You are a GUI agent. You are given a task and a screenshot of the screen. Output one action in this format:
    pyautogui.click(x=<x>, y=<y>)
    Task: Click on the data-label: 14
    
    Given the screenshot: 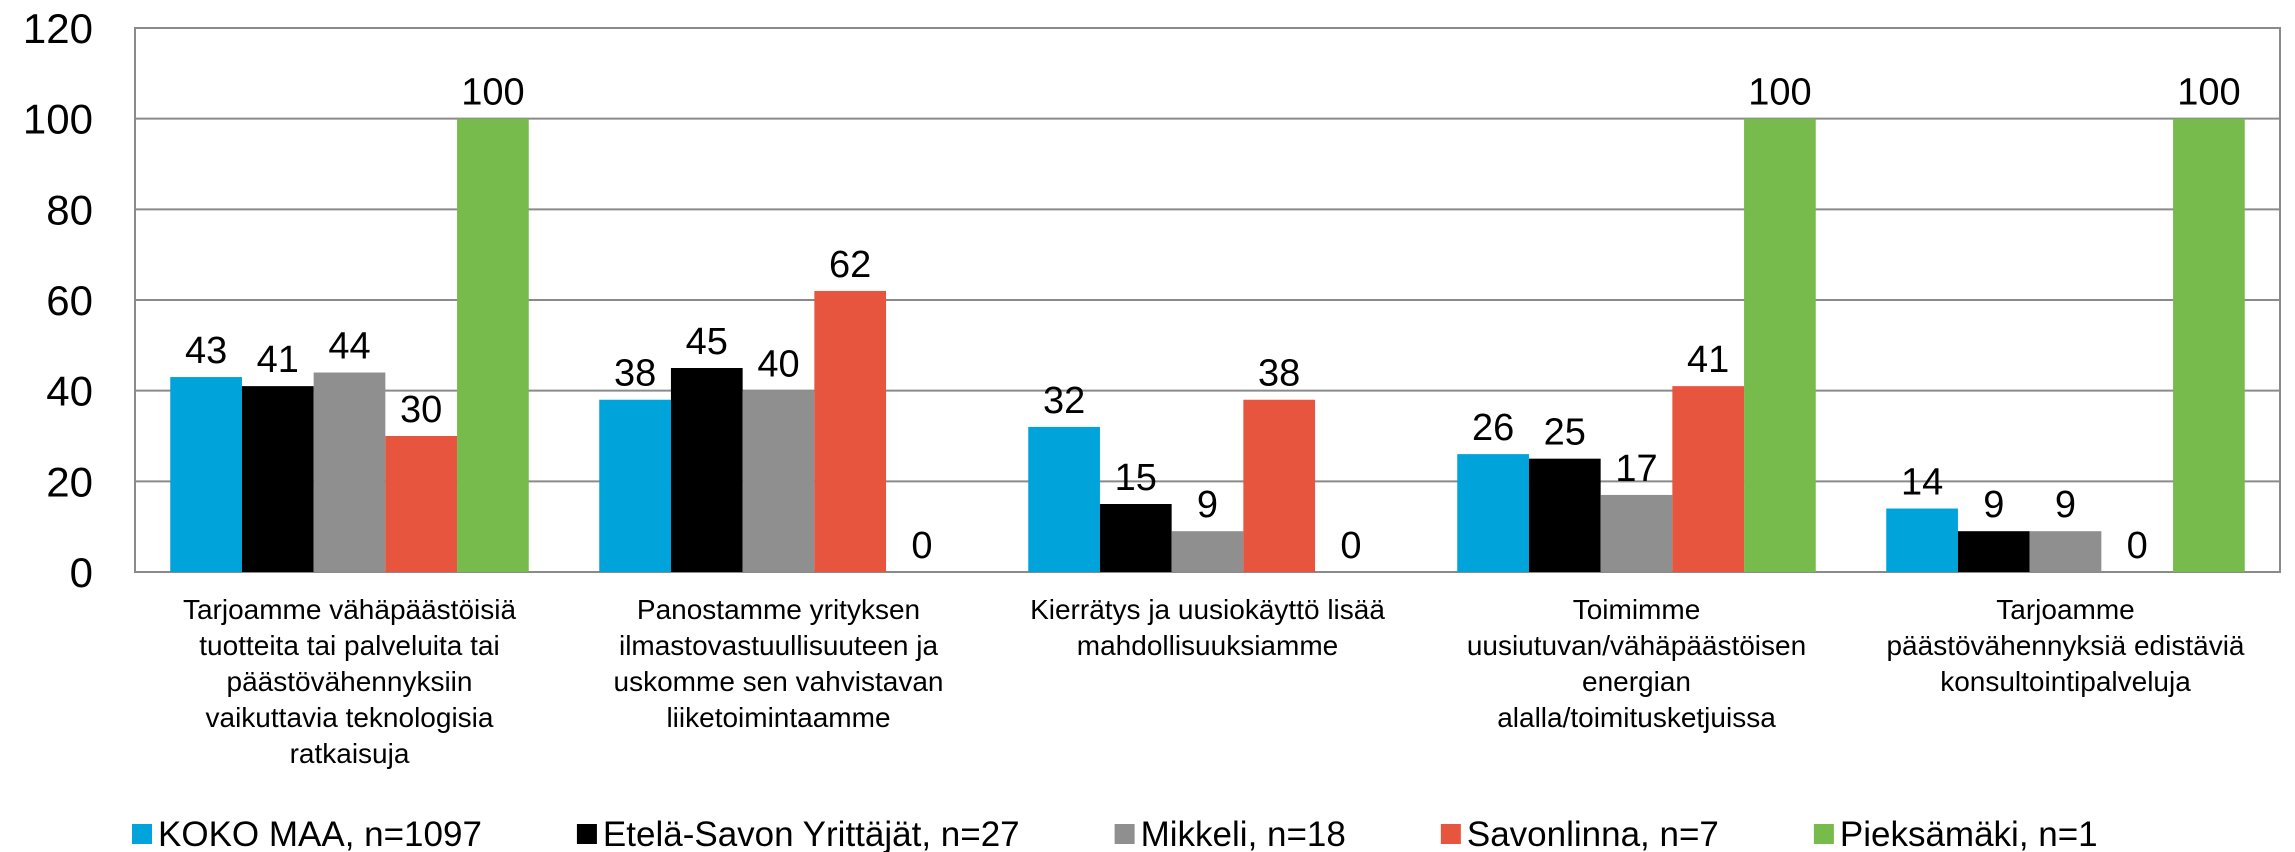 What is the action you would take?
    pyautogui.click(x=1922, y=483)
    